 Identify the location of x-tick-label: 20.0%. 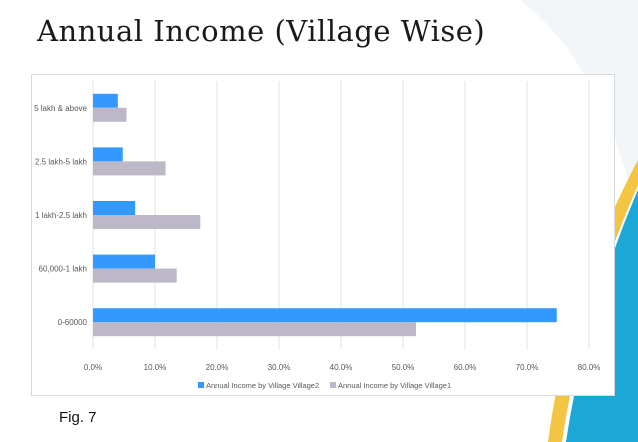
(217, 367).